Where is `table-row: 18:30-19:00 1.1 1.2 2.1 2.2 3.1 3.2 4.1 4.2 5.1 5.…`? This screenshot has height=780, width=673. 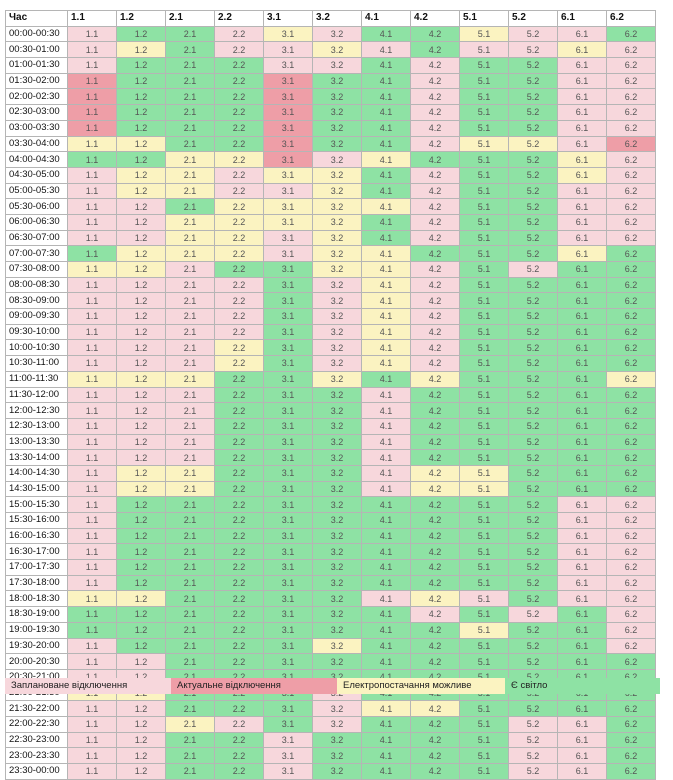 table-row: 18:30-19:00 1.1 1.2 2.1 2.2 3.1 3.2 4.1 4.2 5.1 5.… is located at coordinates (330, 614).